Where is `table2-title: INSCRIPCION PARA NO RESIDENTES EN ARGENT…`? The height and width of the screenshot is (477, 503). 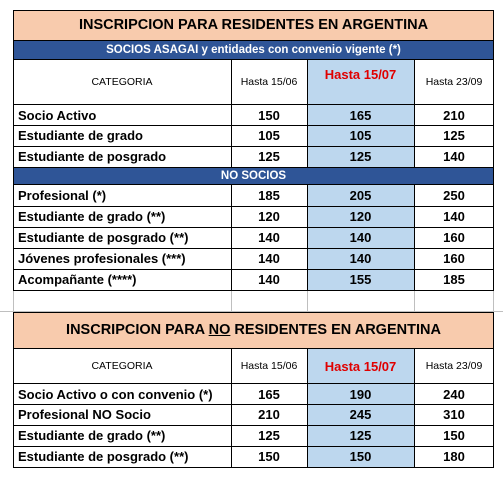 table2-title: INSCRIPCION PARA NO RESIDENTES EN ARGENT… is located at coordinates (253, 330).